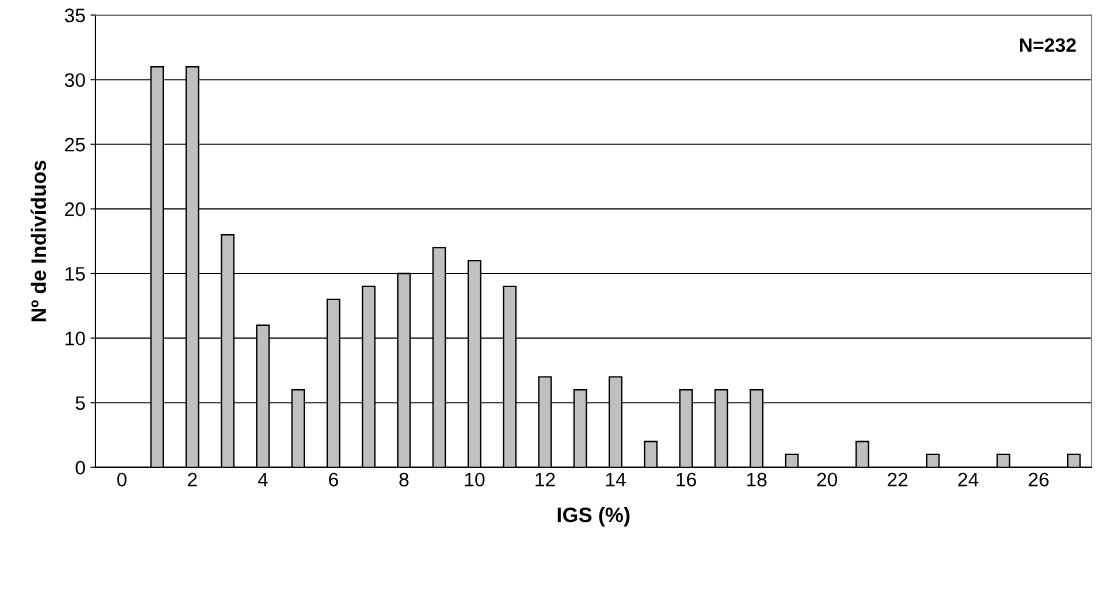 The width and height of the screenshot is (1097, 603). I want to click on x-tick-label: 8, so click(404, 479).